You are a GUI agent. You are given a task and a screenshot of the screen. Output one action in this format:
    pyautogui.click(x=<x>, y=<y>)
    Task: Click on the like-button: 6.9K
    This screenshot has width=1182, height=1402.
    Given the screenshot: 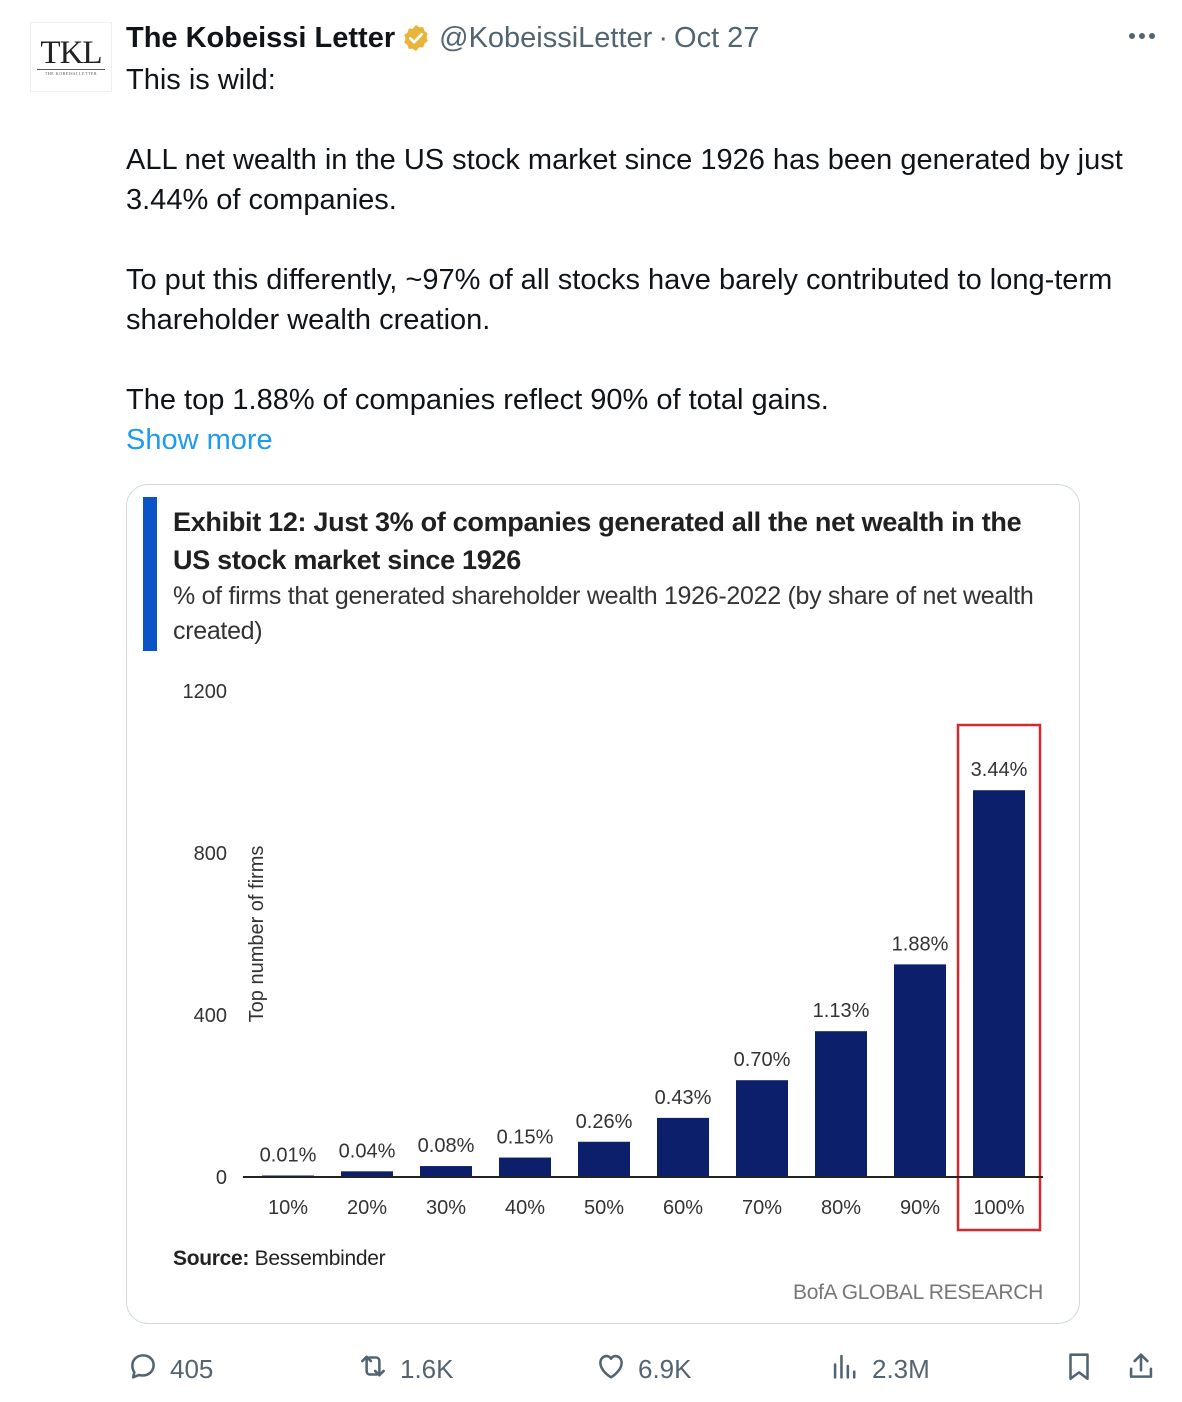 What is the action you would take?
    pyautogui.click(x=643, y=1369)
    